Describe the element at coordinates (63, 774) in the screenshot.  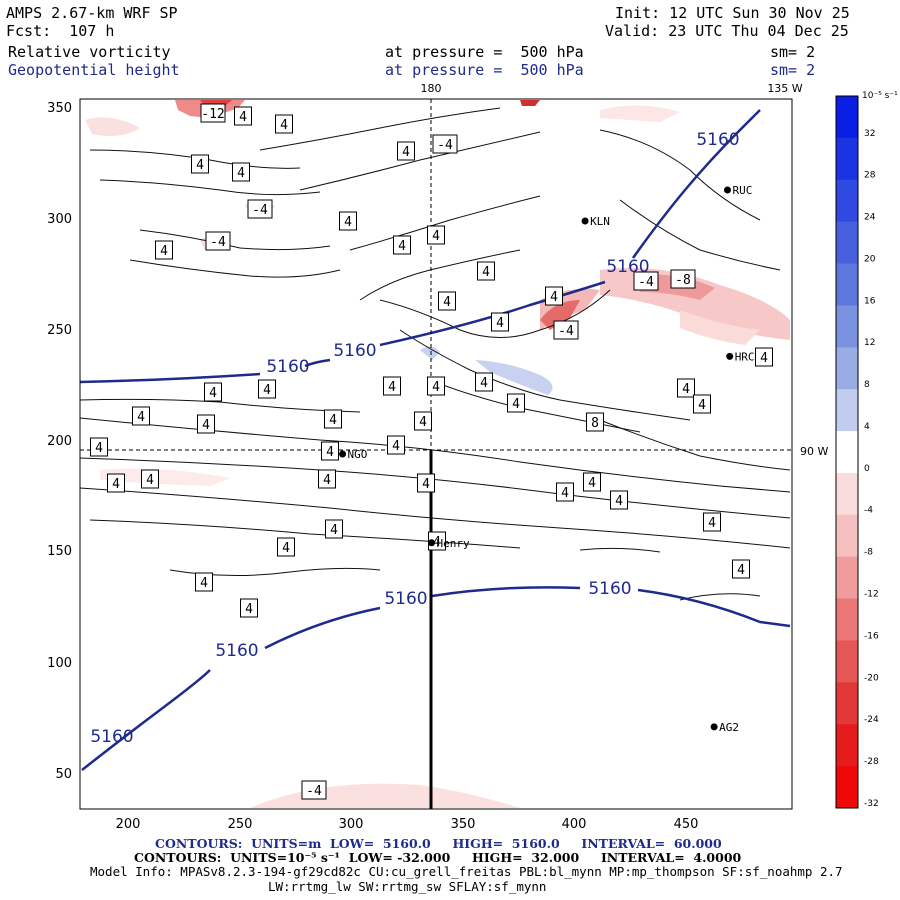
I see `y-tick-label: 50` at that location.